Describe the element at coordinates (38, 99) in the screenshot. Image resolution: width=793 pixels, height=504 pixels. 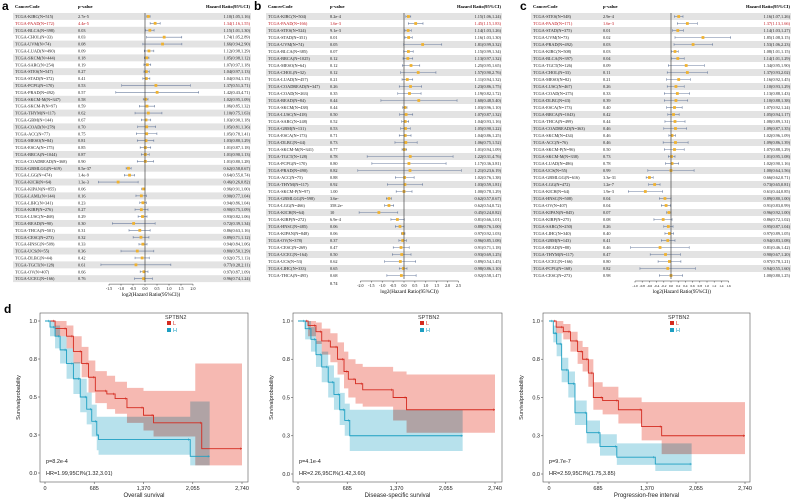
I see `cancer-code: TCGA-SKCM-M(N=347)` at that location.